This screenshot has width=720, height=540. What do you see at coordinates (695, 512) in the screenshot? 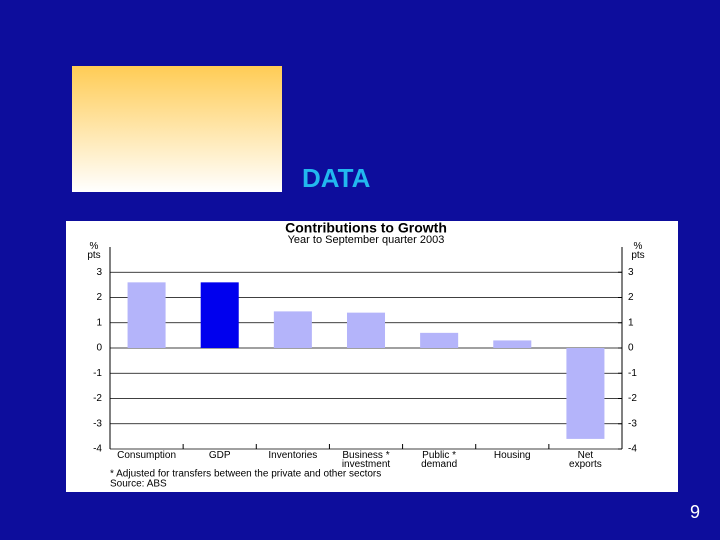
I see `page-number: 9` at bounding box center [695, 512].